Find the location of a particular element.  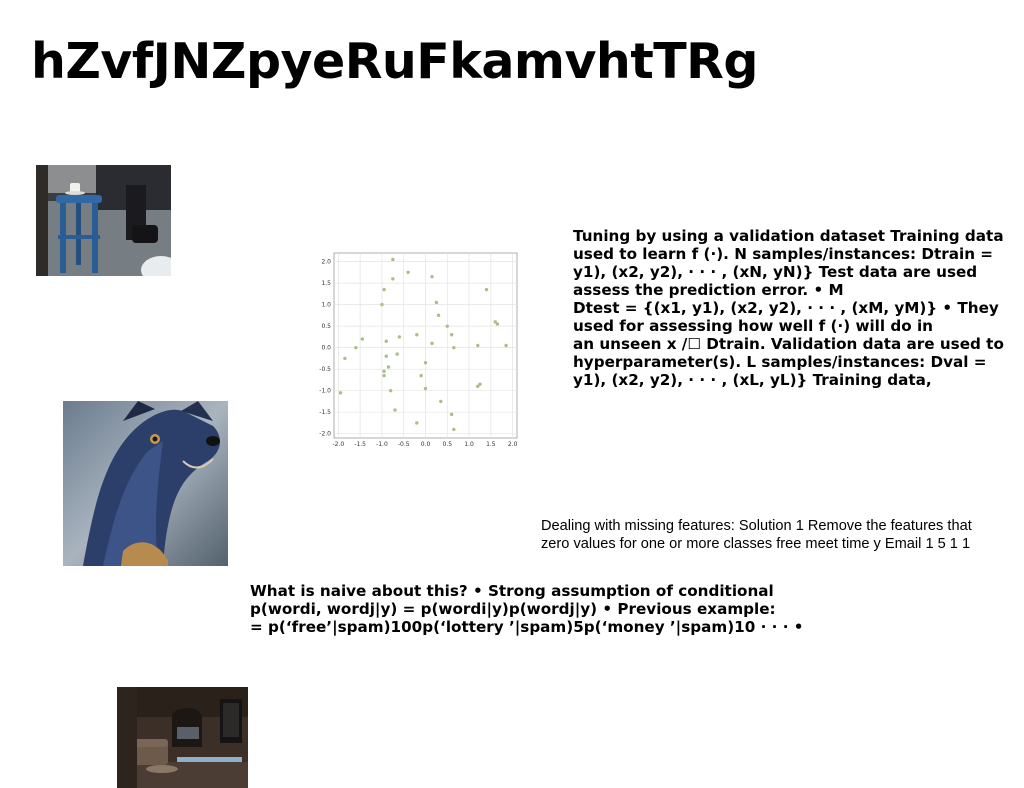

dog-photo is located at coordinates (145, 483).